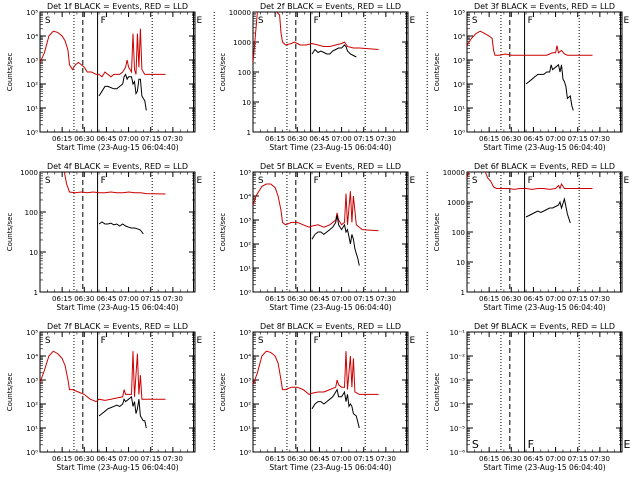  I want to click on y-tick-label: 10¹, so click(32, 109).